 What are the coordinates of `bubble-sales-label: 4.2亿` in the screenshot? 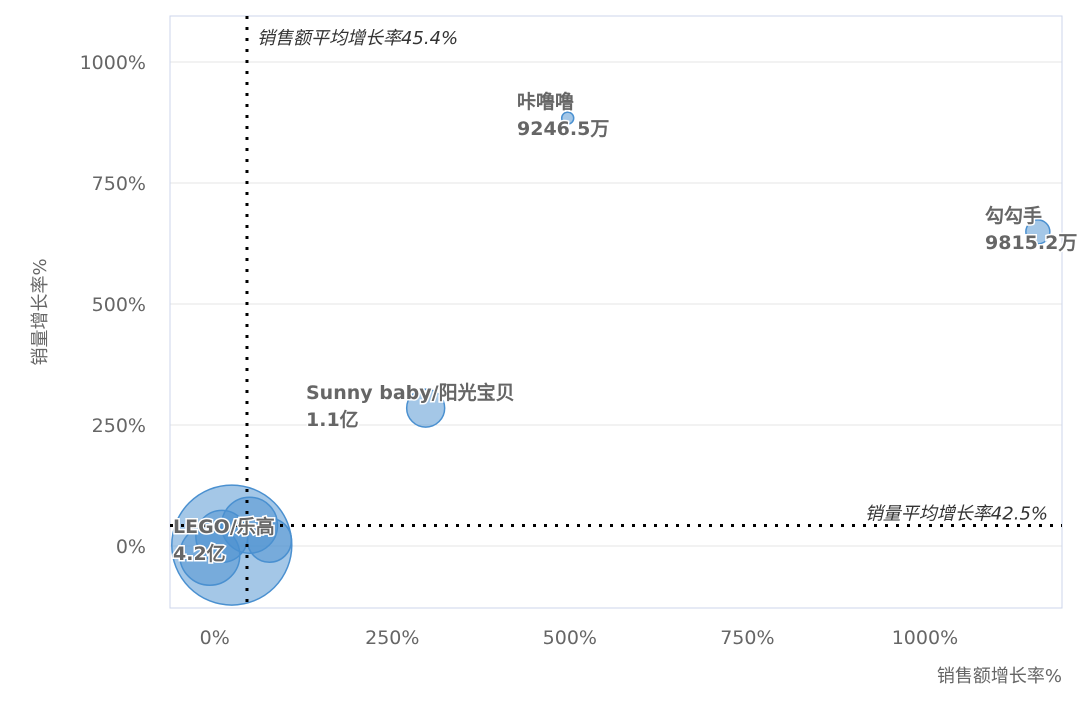 It's located at (199, 553).